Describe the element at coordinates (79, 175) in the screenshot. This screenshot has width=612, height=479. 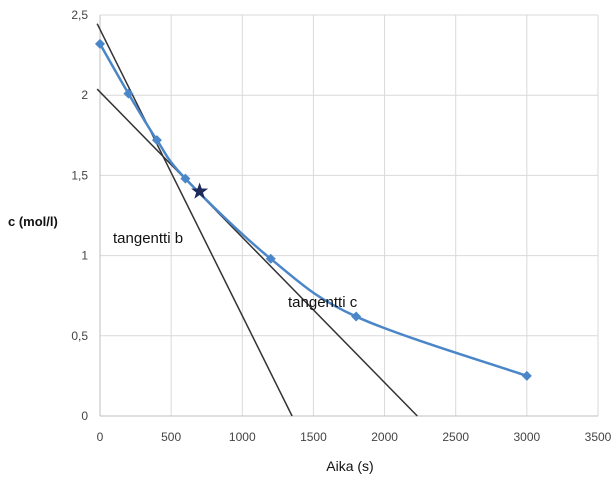
I see `y-tick-label: 1,5` at that location.